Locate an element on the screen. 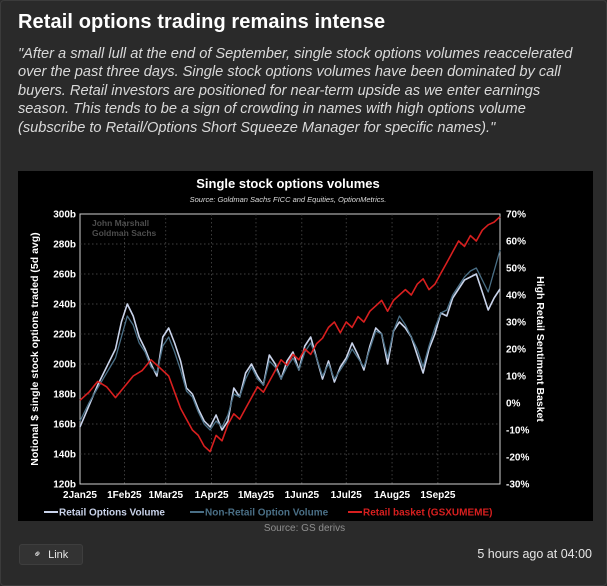 Image resolution: width=607 pixels, height=586 pixels. y2tick-label: 20% is located at coordinates (516, 350).